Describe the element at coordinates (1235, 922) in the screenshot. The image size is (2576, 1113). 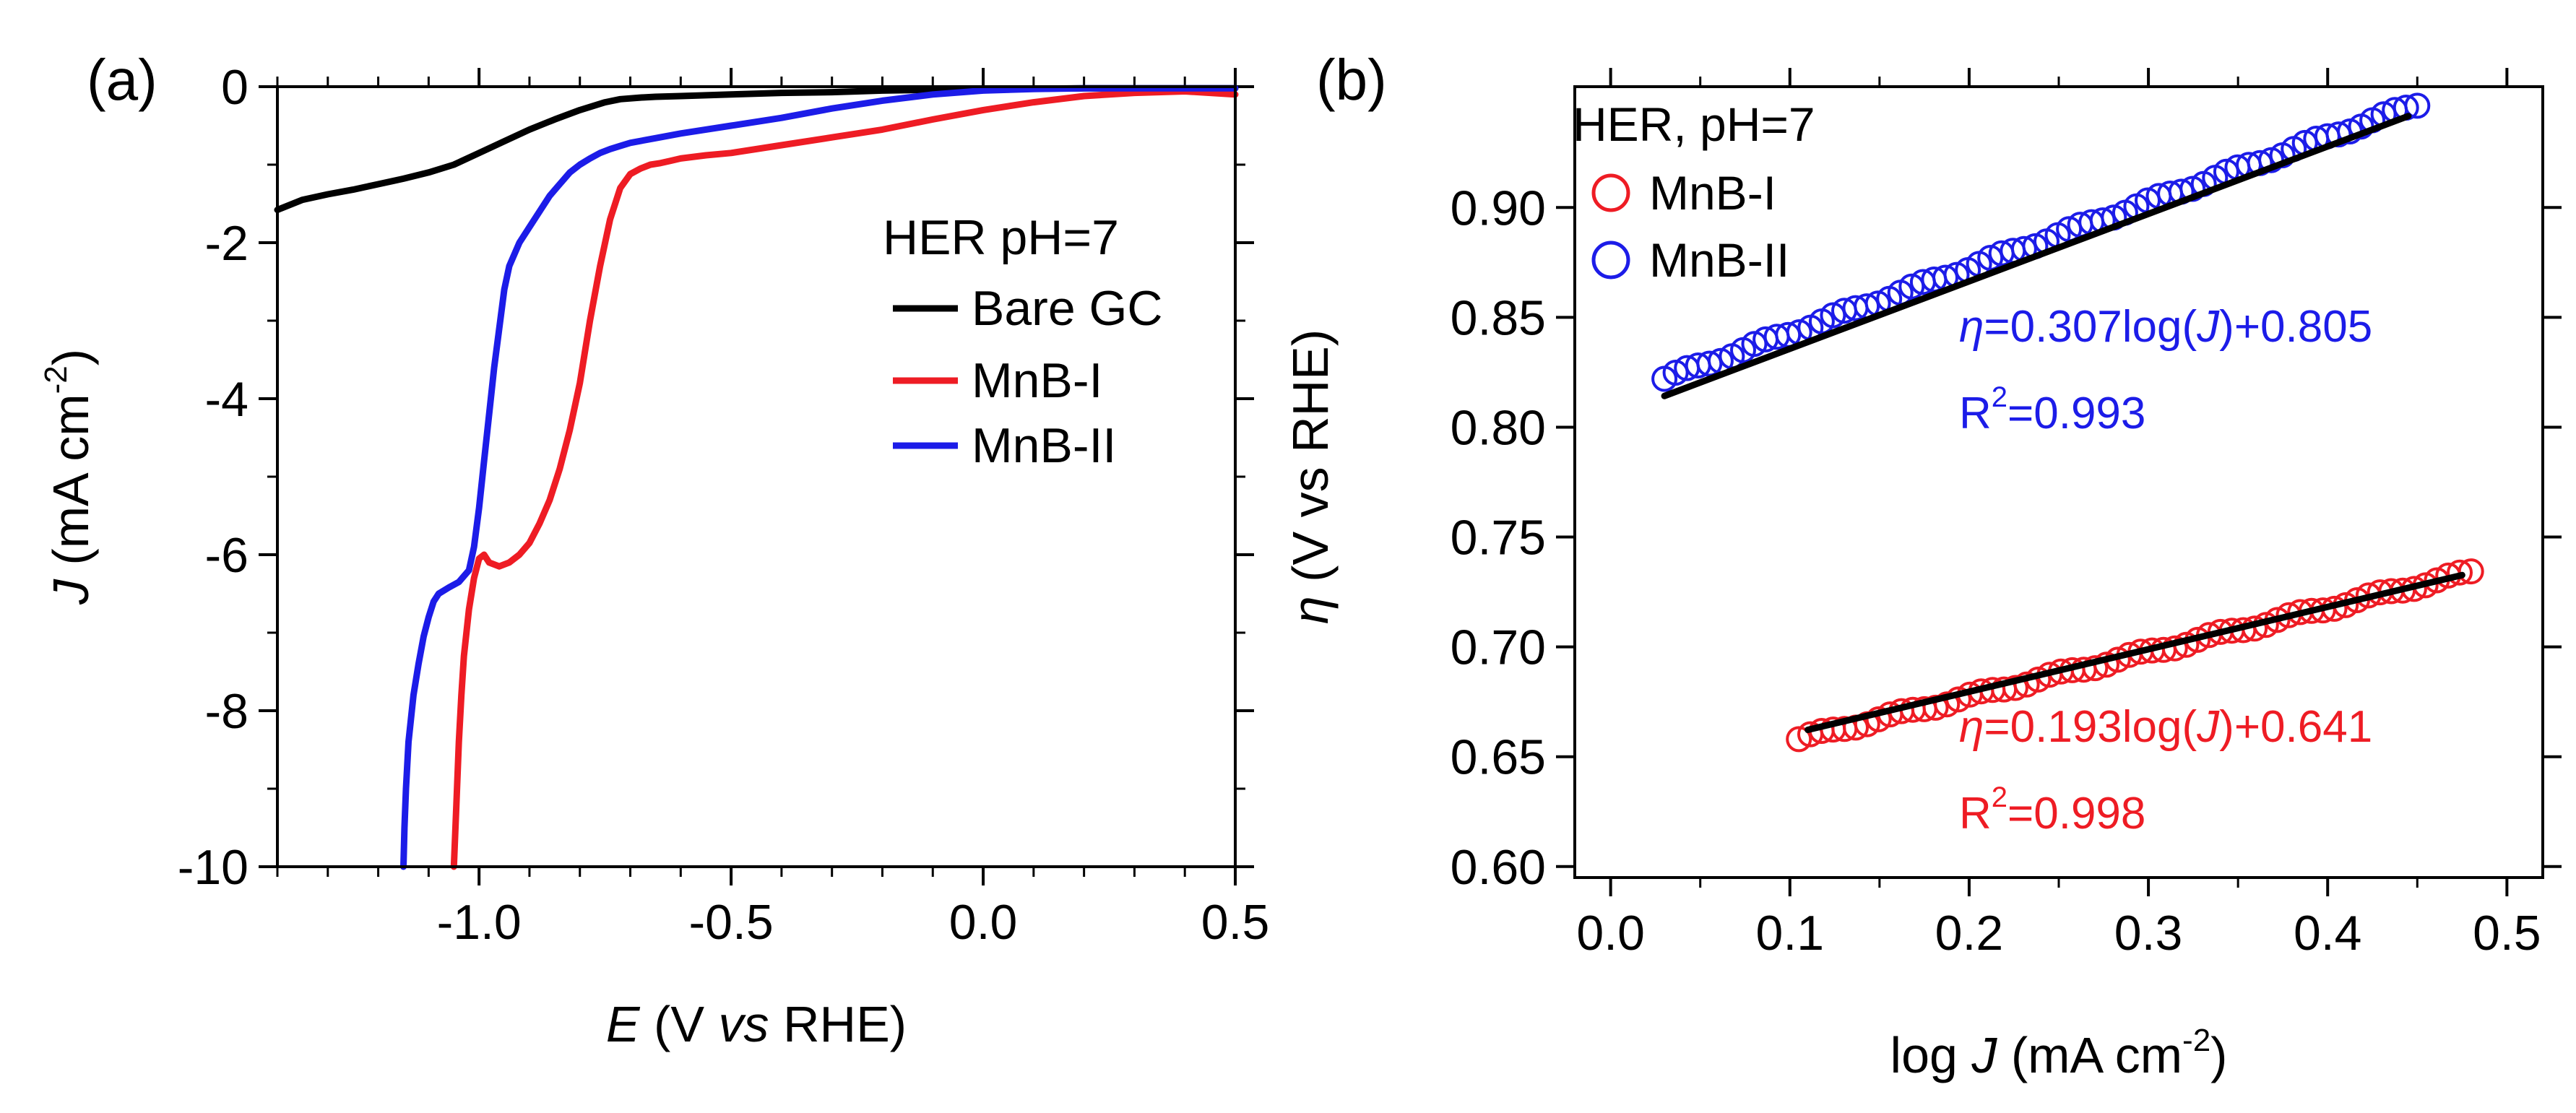
I see `x-tick-label-a-3: 0.5` at that location.